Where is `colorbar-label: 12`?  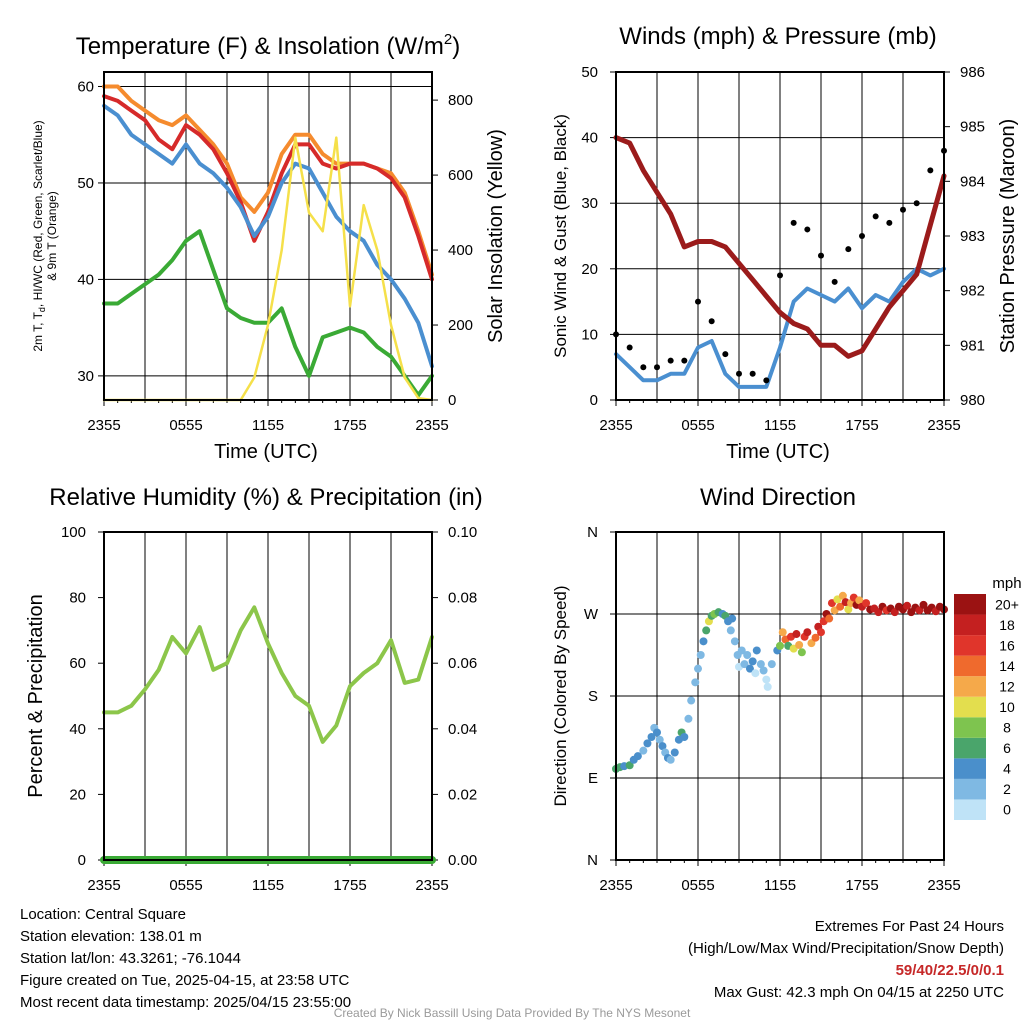 colorbar-label: 12 is located at coordinates (1007, 686).